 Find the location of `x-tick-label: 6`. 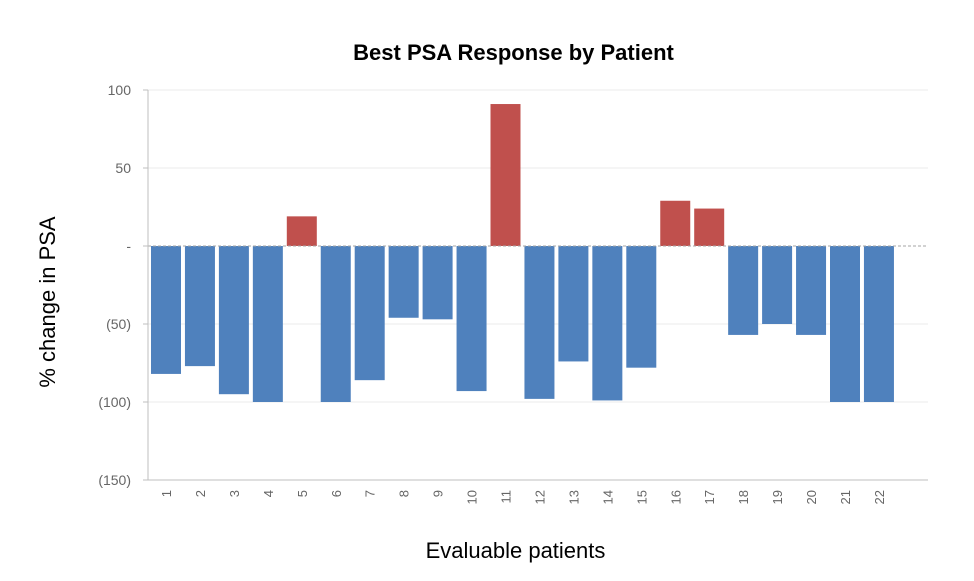

x-tick-label: 6 is located at coordinates (336, 493).